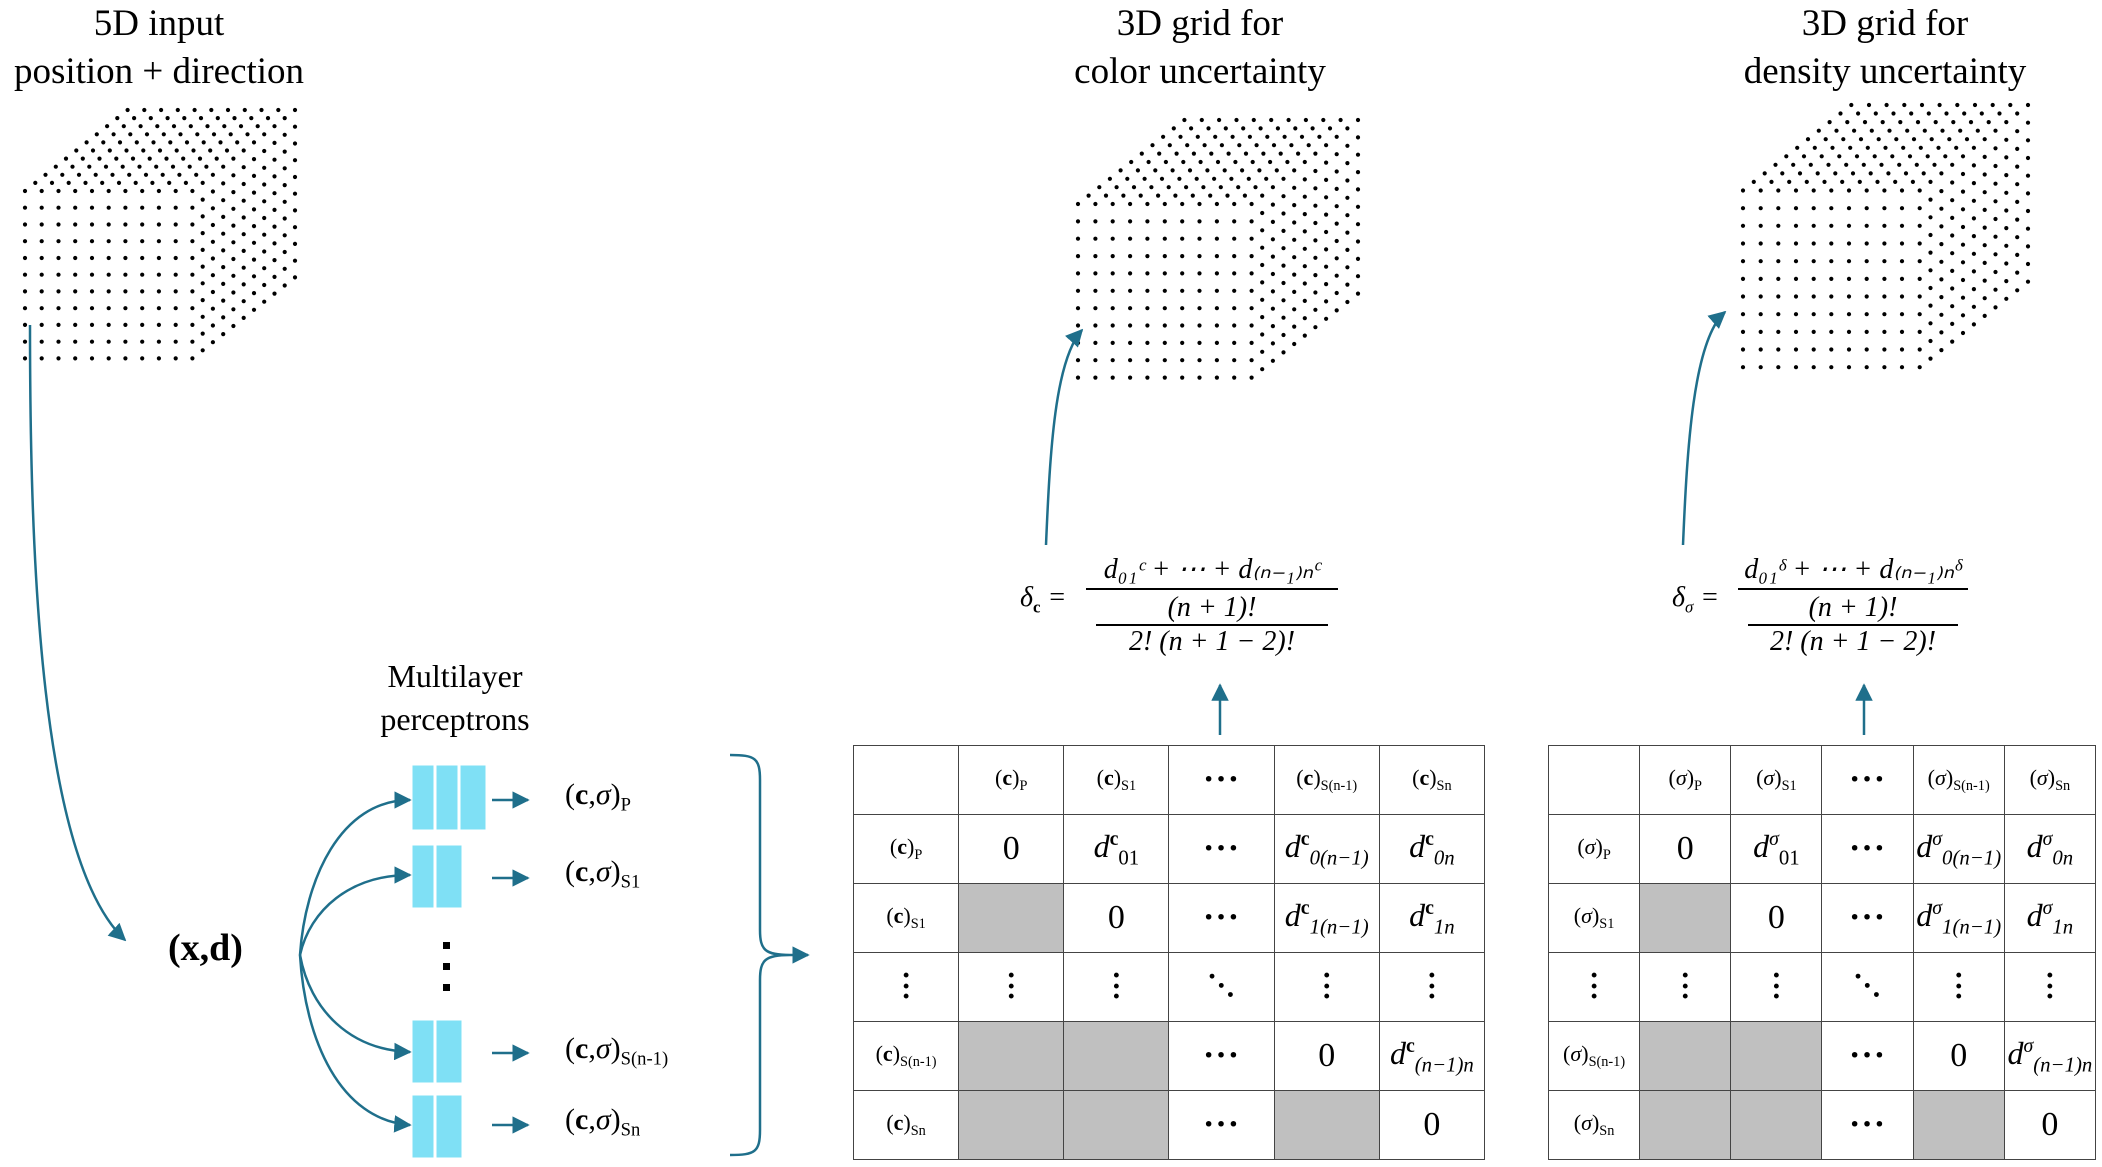  What do you see at coordinates (1853, 569) in the screenshot?
I see `density-formula-numerator: d₀₁ᵟ + ⋯ + d₍ₙ₋₁₎ₙᵟ` at bounding box center [1853, 569].